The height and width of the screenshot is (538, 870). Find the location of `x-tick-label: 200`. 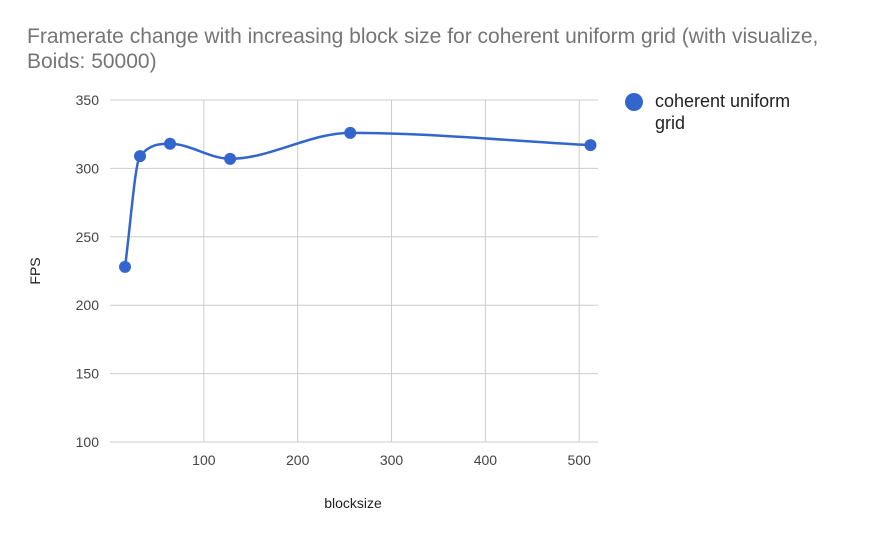

x-tick-label: 200 is located at coordinates (298, 460).